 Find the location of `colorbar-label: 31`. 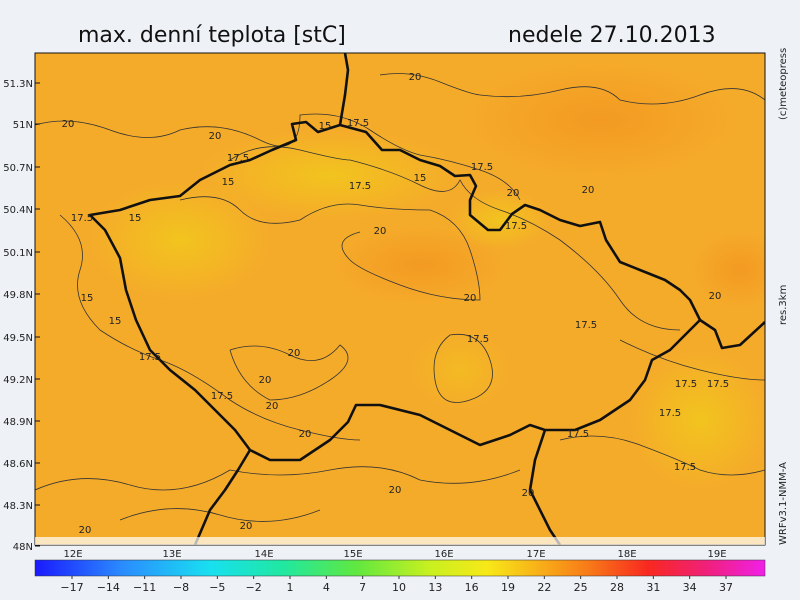

colorbar-label: 31 is located at coordinates (653, 587).